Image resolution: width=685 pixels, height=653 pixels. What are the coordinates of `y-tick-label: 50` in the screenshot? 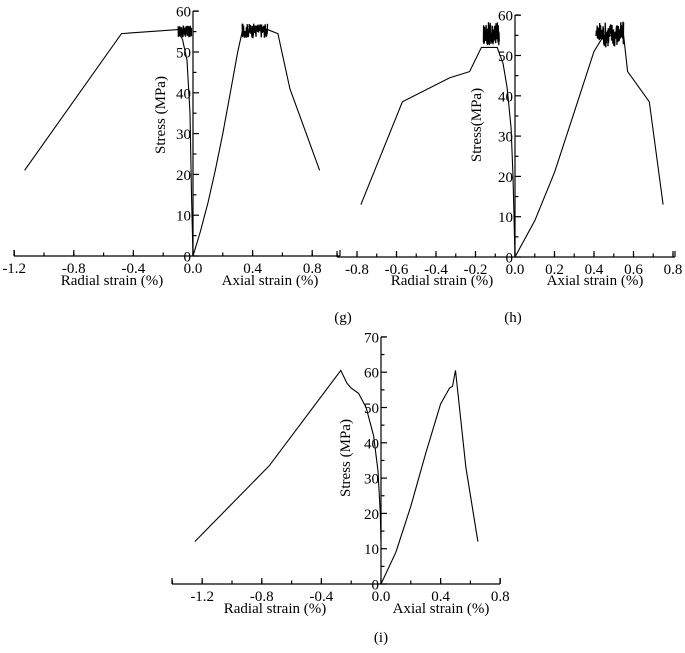 It's located at (183, 54).